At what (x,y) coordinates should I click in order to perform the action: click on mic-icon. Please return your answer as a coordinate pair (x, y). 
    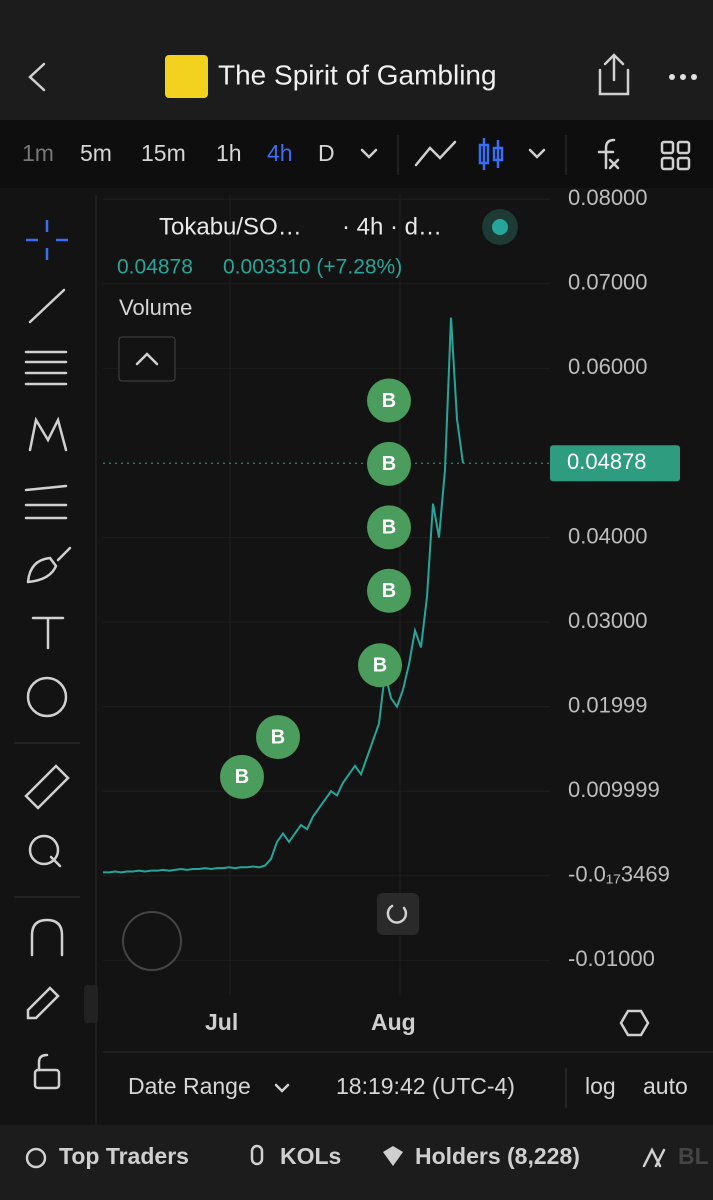
    Looking at the image, I should click on (257, 1155).